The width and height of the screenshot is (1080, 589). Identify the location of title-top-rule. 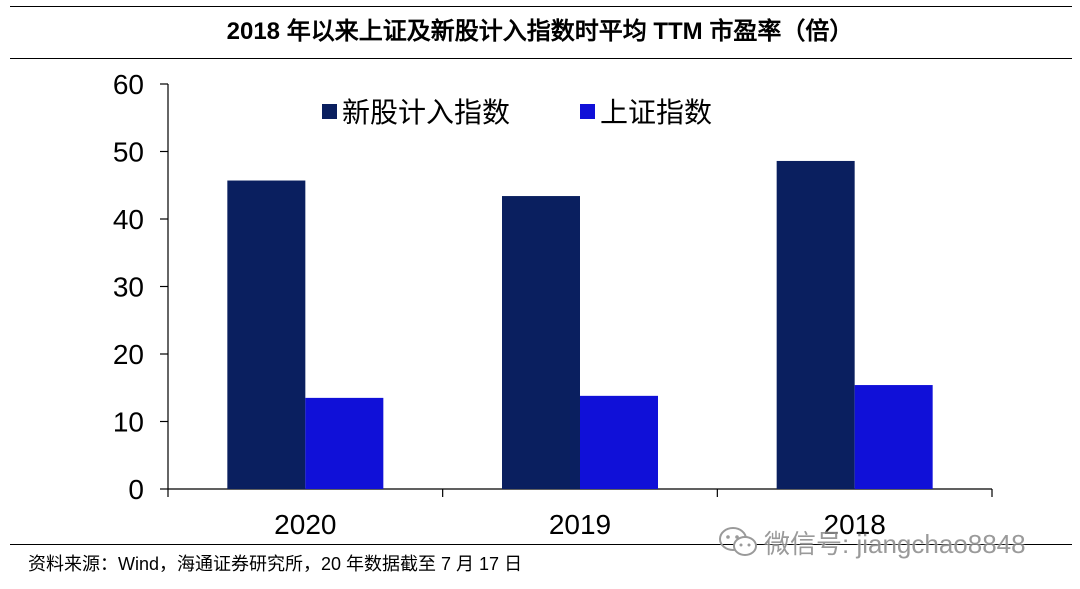
(541, 6).